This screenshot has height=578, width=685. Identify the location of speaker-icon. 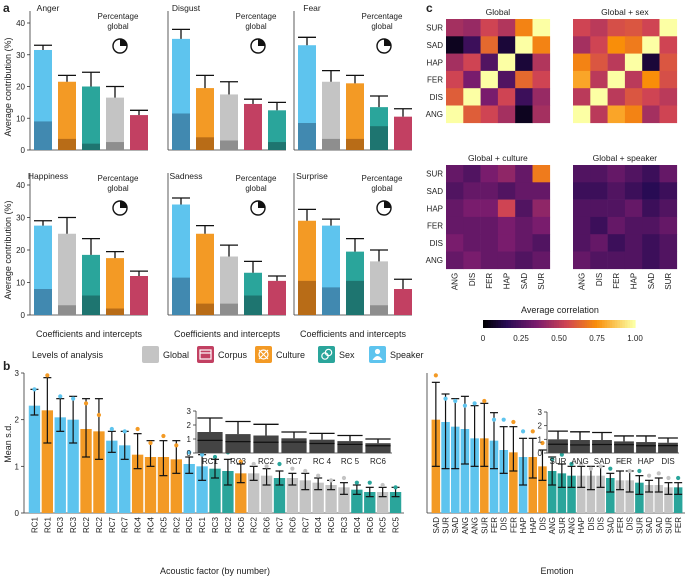
(377, 354).